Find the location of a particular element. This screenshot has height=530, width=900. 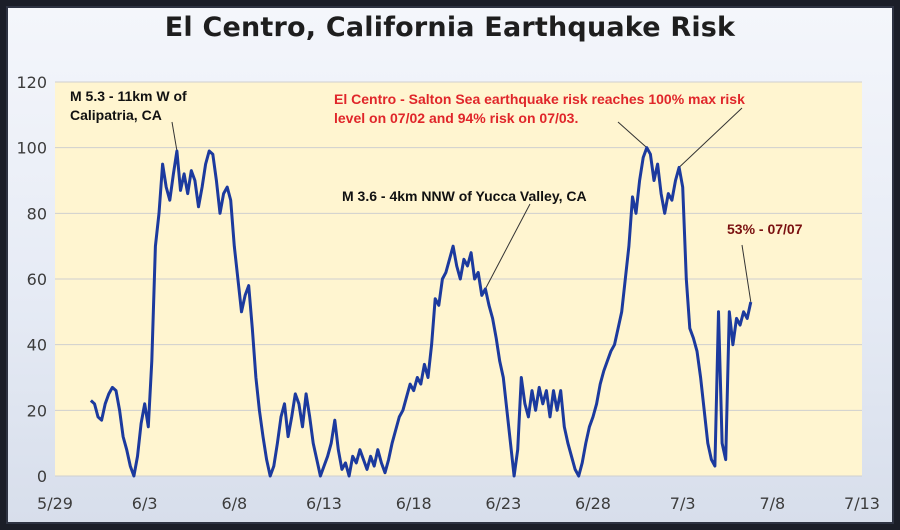

x-tick-label-6-18: 6/18 is located at coordinates (414, 503).